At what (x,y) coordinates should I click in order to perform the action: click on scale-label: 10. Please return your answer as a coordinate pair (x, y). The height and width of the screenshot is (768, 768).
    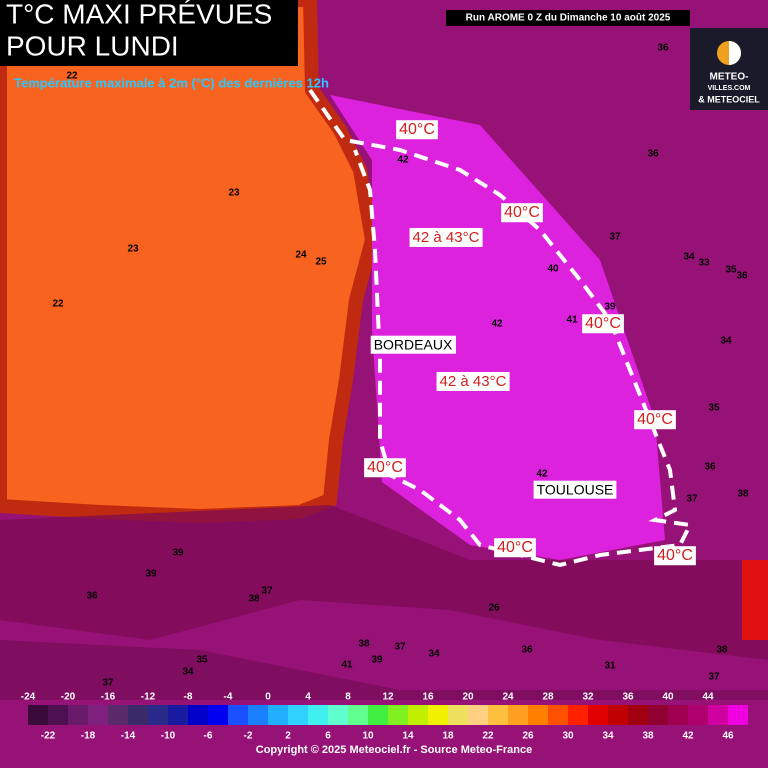
    Looking at the image, I should click on (368, 736).